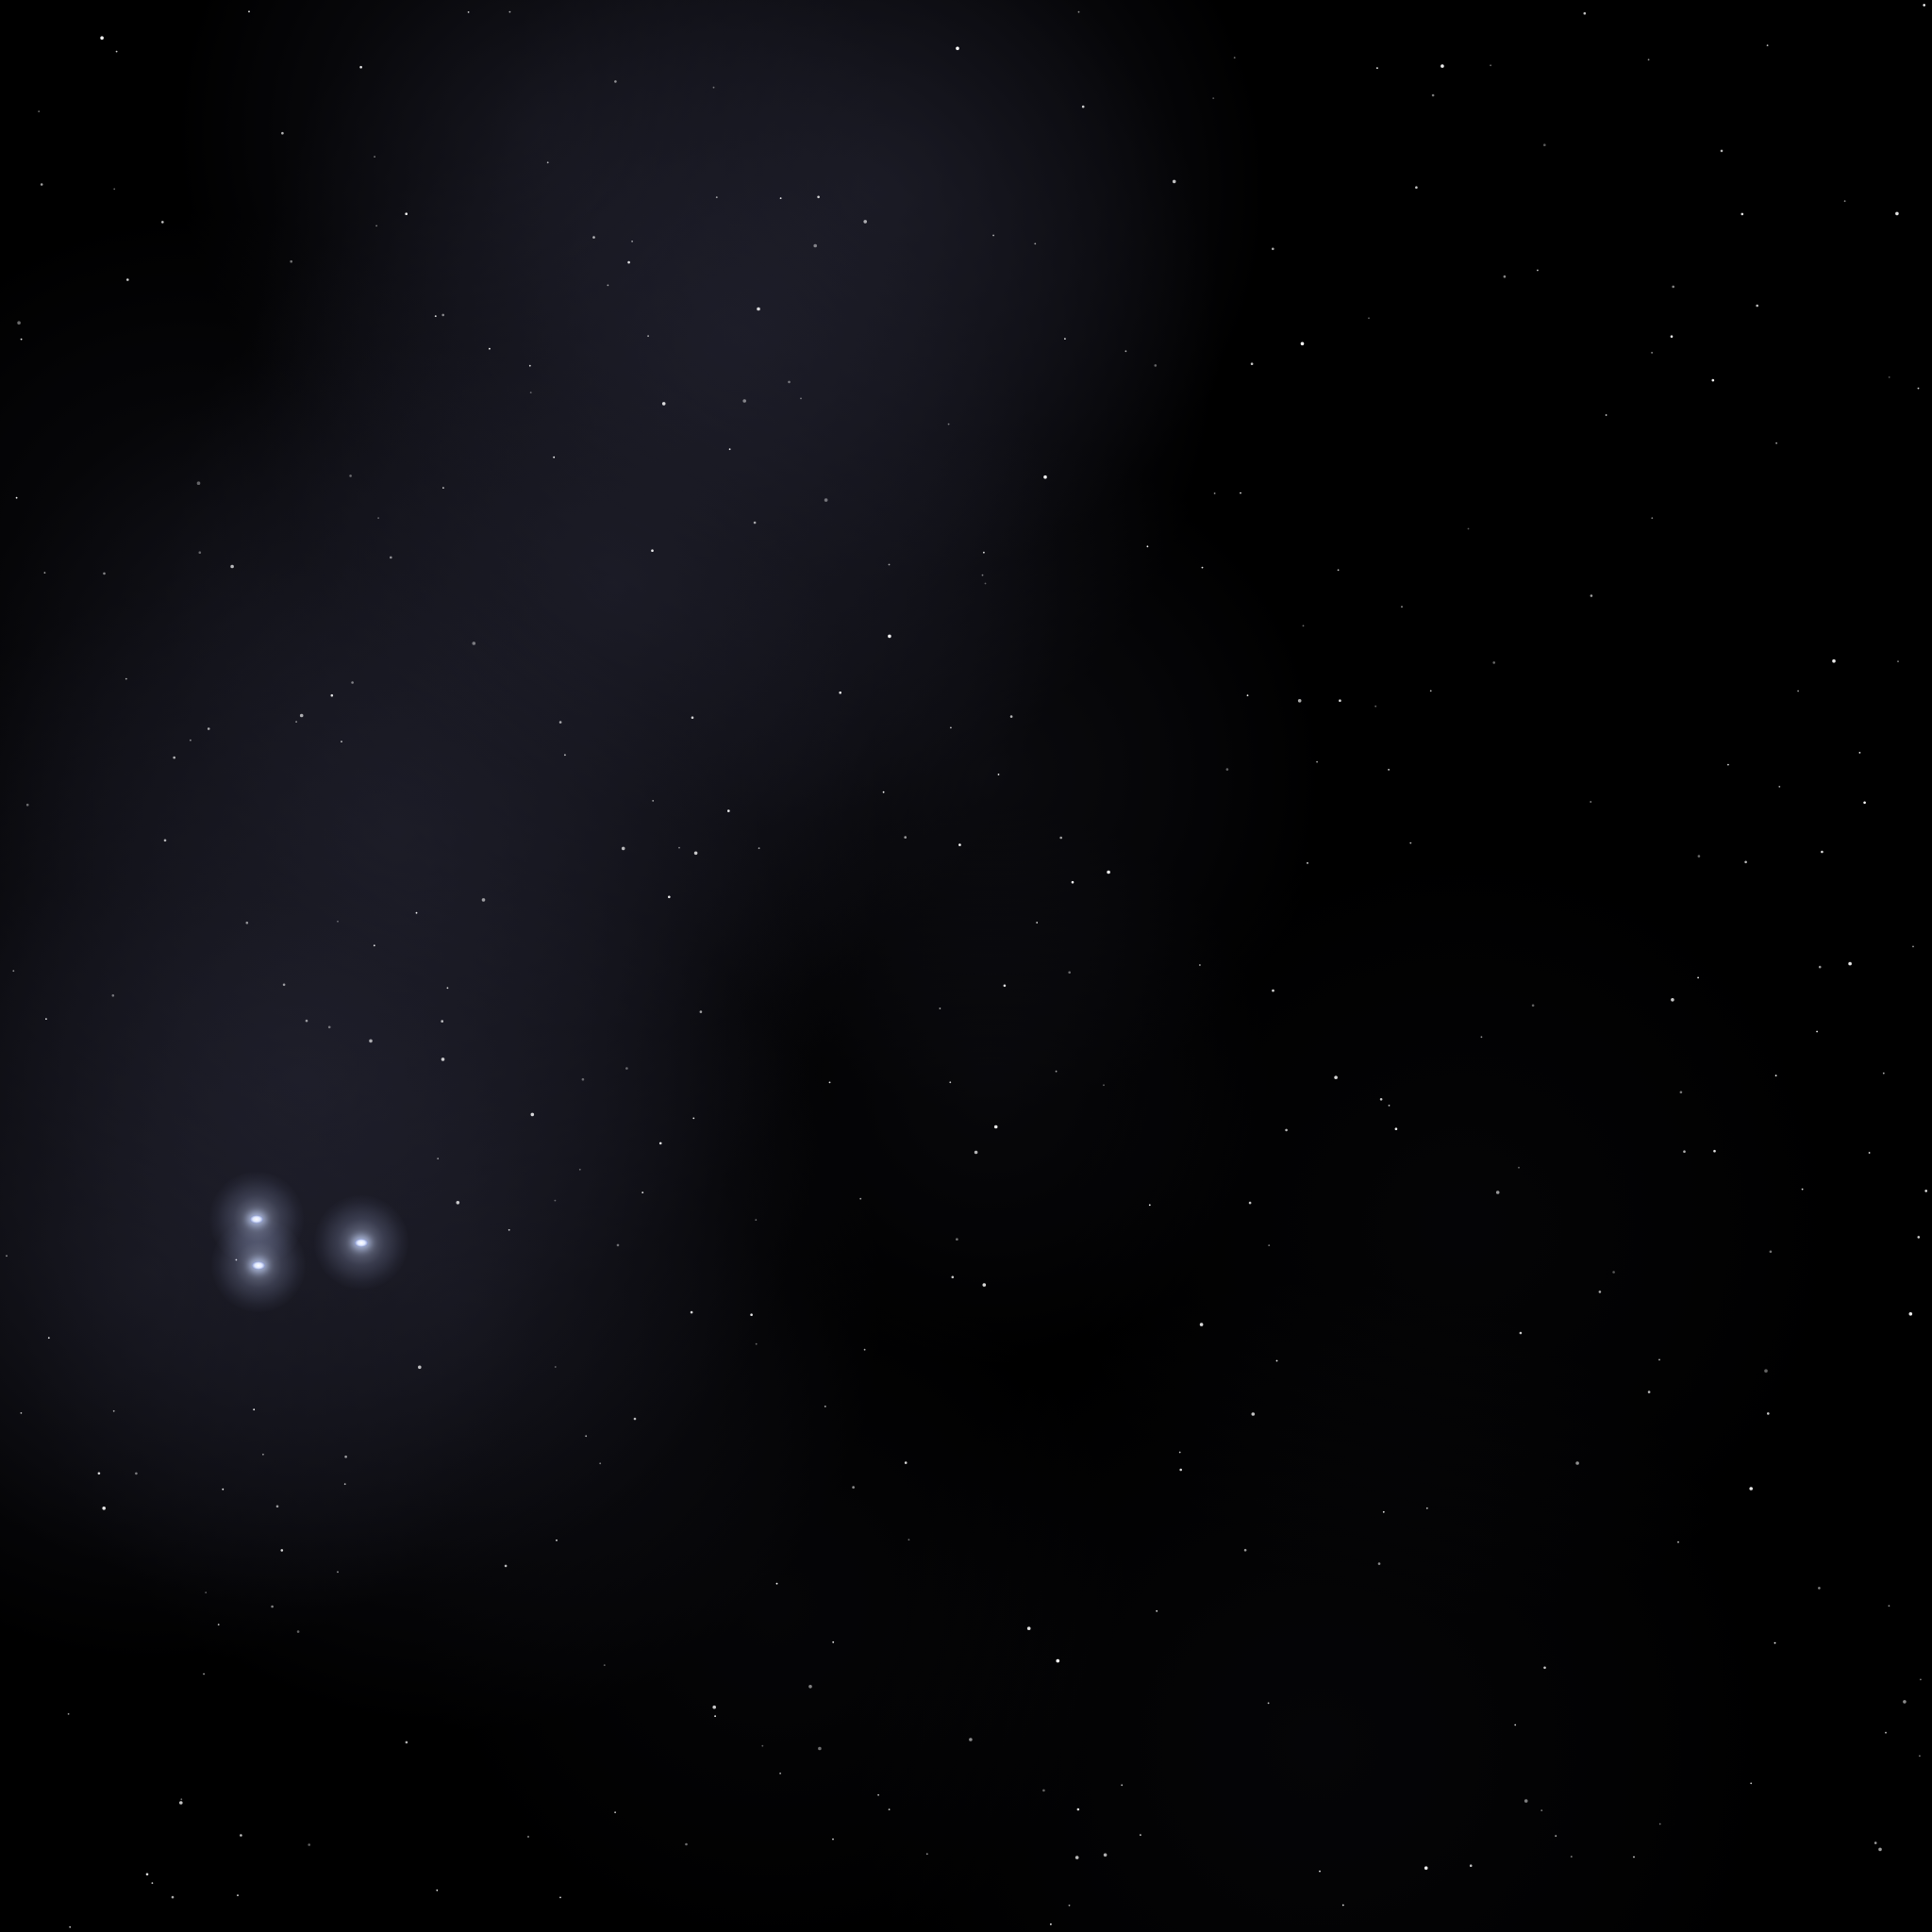 The width and height of the screenshot is (1932, 1932). What do you see at coordinates (258, 1265) in the screenshot?
I see `star-core` at bounding box center [258, 1265].